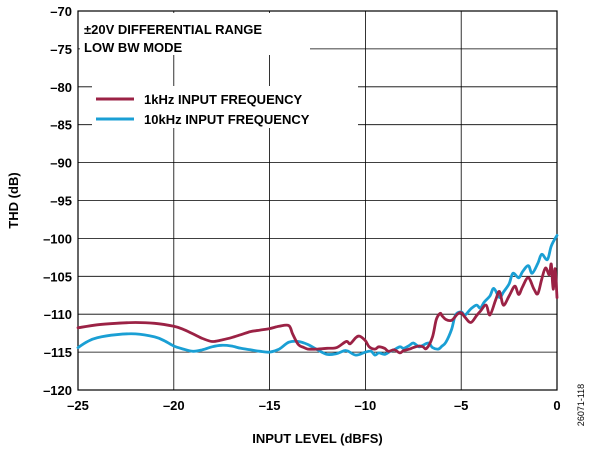 This screenshot has width=590, height=450. What do you see at coordinates (317, 438) in the screenshot?
I see `x-axis-label: INPUT LEVEL (dBFS)` at bounding box center [317, 438].